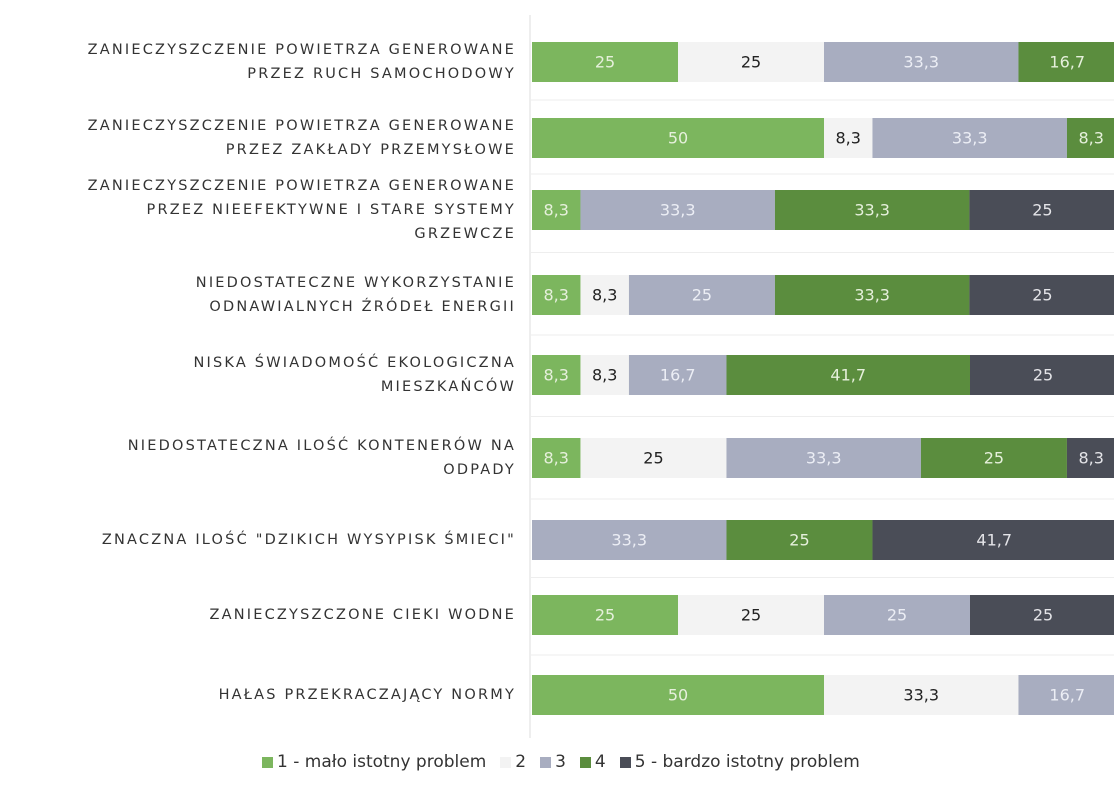 Image resolution: width=1114 pixels, height=801 pixels. What do you see at coordinates (362, 615) in the screenshot?
I see `category-label: ZANIECZYSZCZONE CIEKI WODNE` at bounding box center [362, 615].